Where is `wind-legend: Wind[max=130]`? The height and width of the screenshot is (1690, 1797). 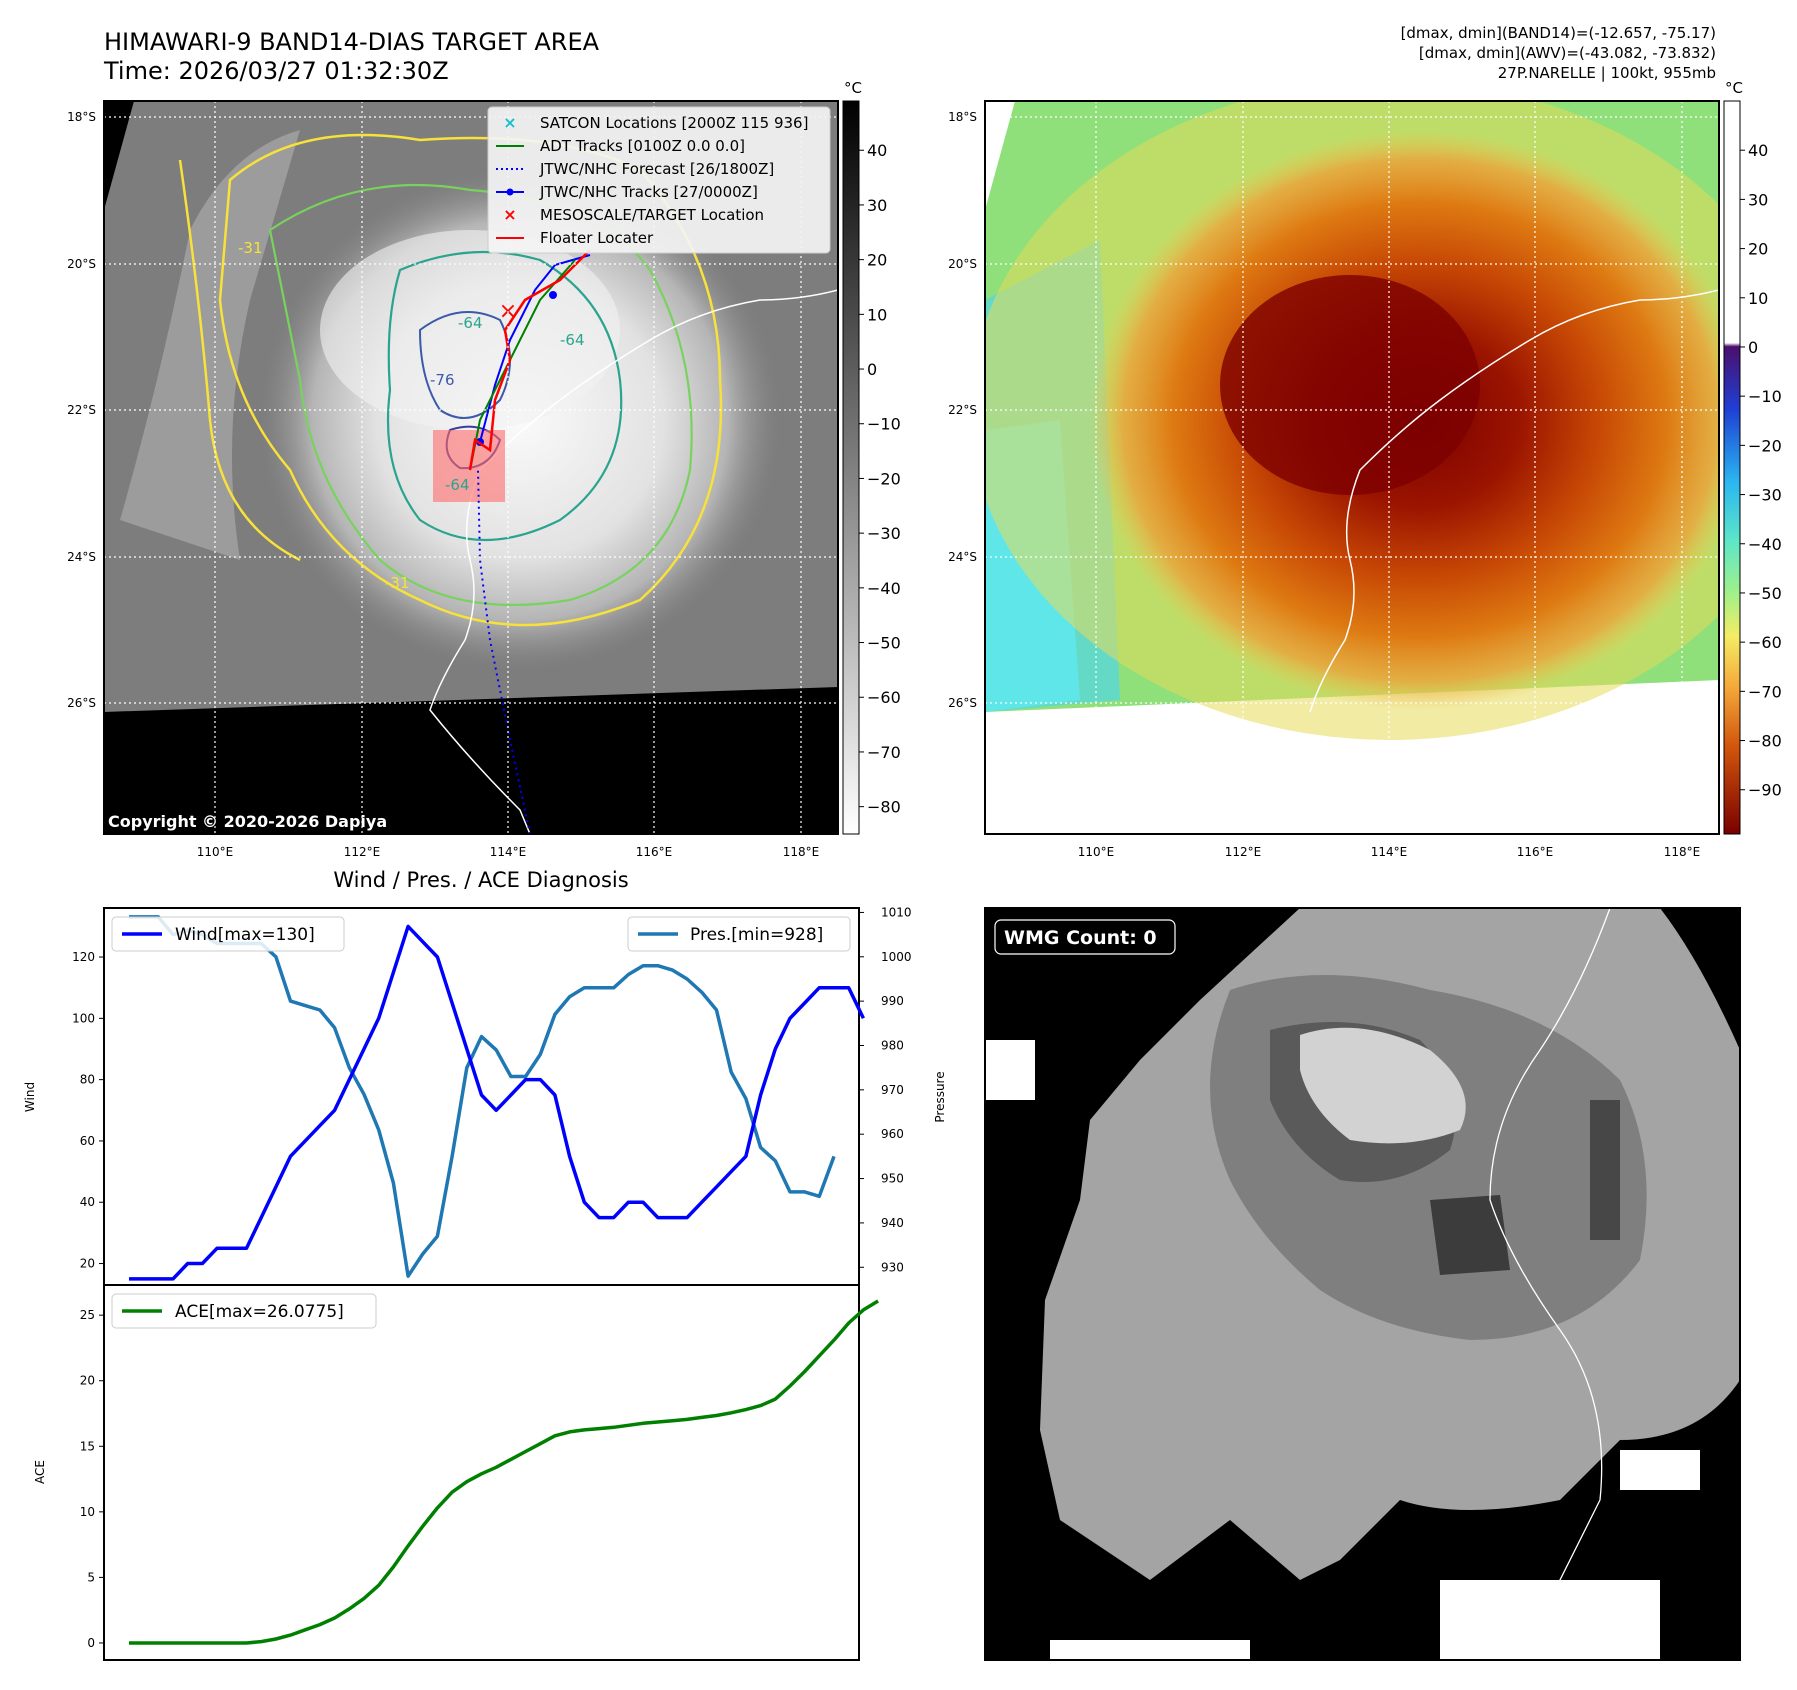
wind-legend: Wind[max=130] is located at coordinates (228, 934).